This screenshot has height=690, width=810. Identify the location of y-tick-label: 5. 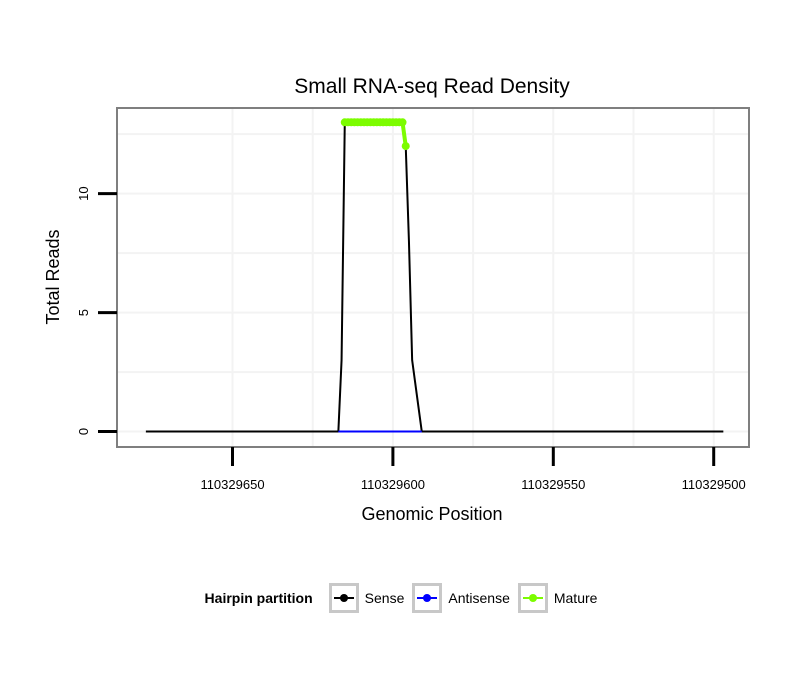
(83, 312).